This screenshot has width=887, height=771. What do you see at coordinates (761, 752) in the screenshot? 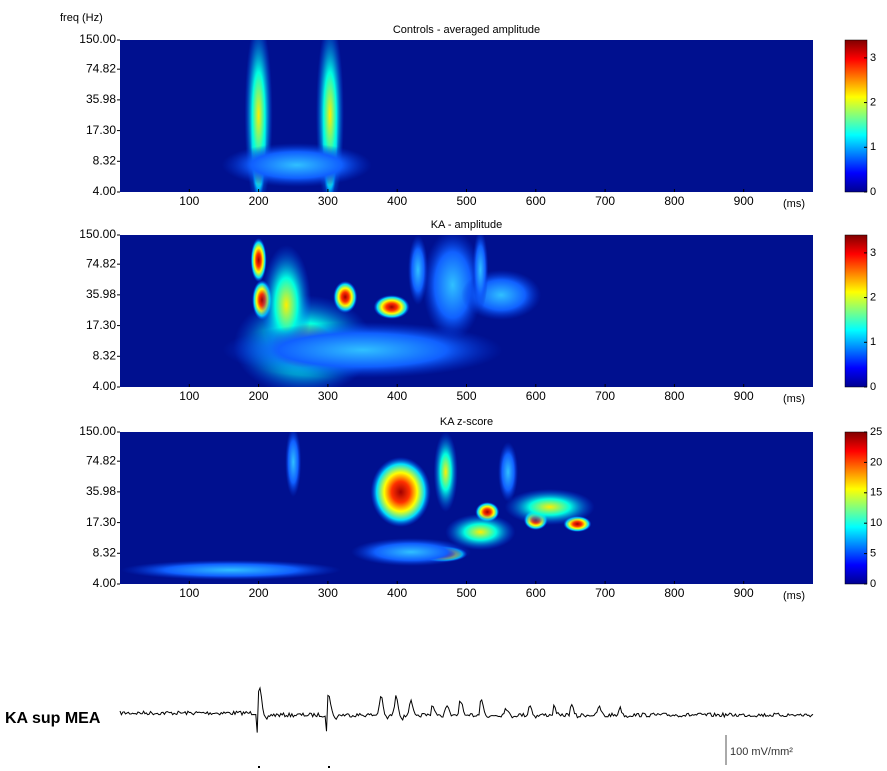
I see `scale-label: 100 mV/mm²` at bounding box center [761, 752].